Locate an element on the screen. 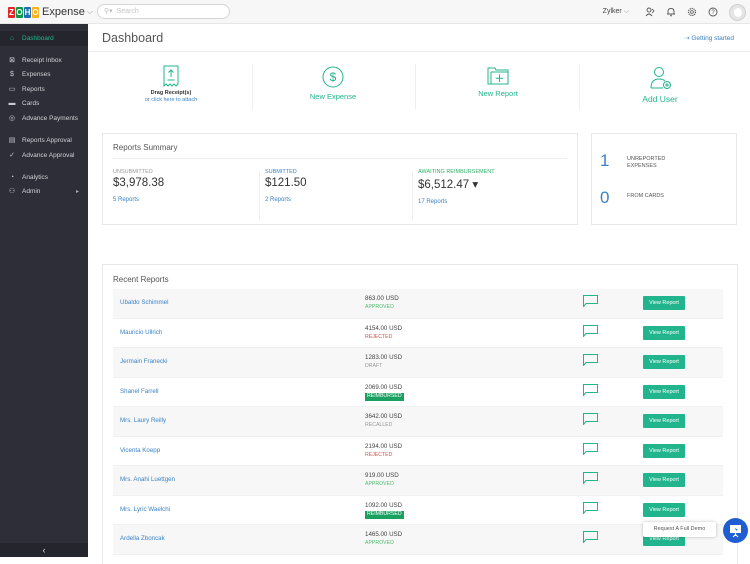 The width and height of the screenshot is (750, 564). search-input: ⚲▾ Search is located at coordinates (163, 11).